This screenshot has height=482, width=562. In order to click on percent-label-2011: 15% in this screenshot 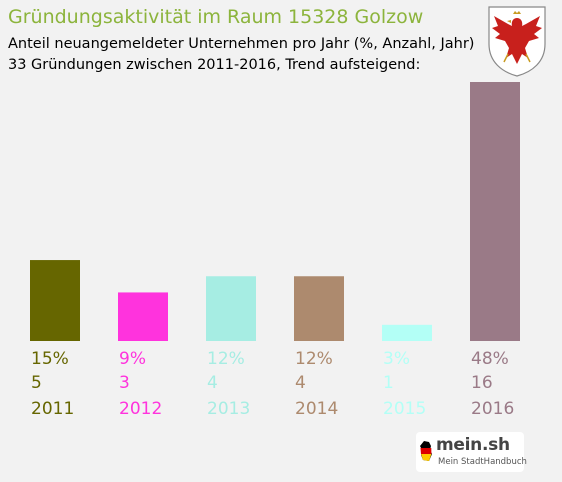, I will do `click(50, 359)`.